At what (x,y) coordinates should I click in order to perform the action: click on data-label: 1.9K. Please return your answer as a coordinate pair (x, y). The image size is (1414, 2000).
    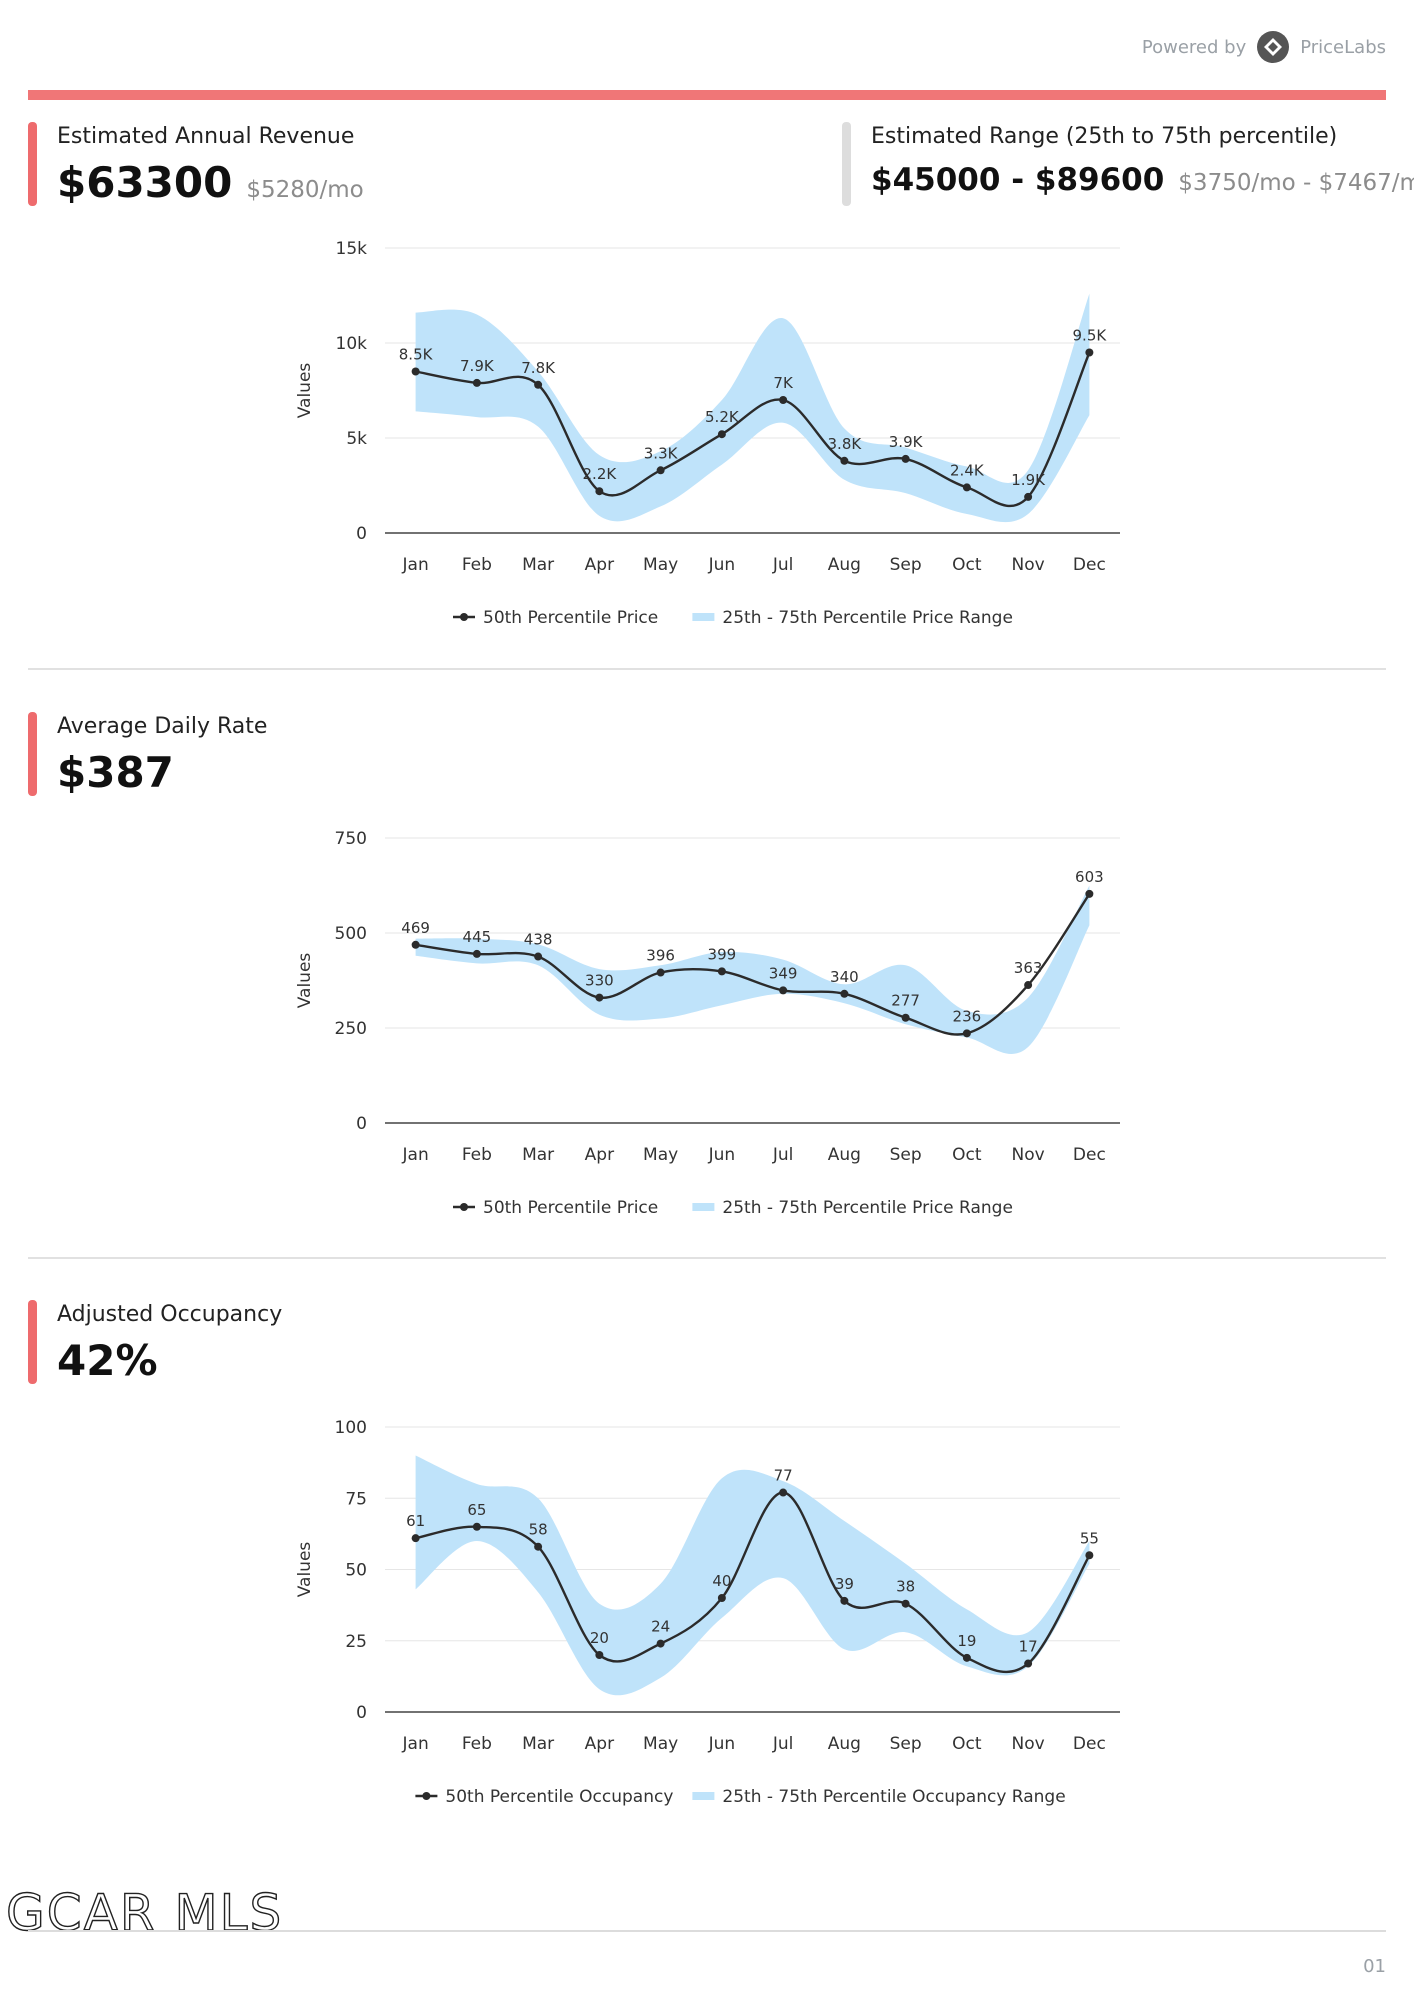
    Looking at the image, I should click on (1028, 480).